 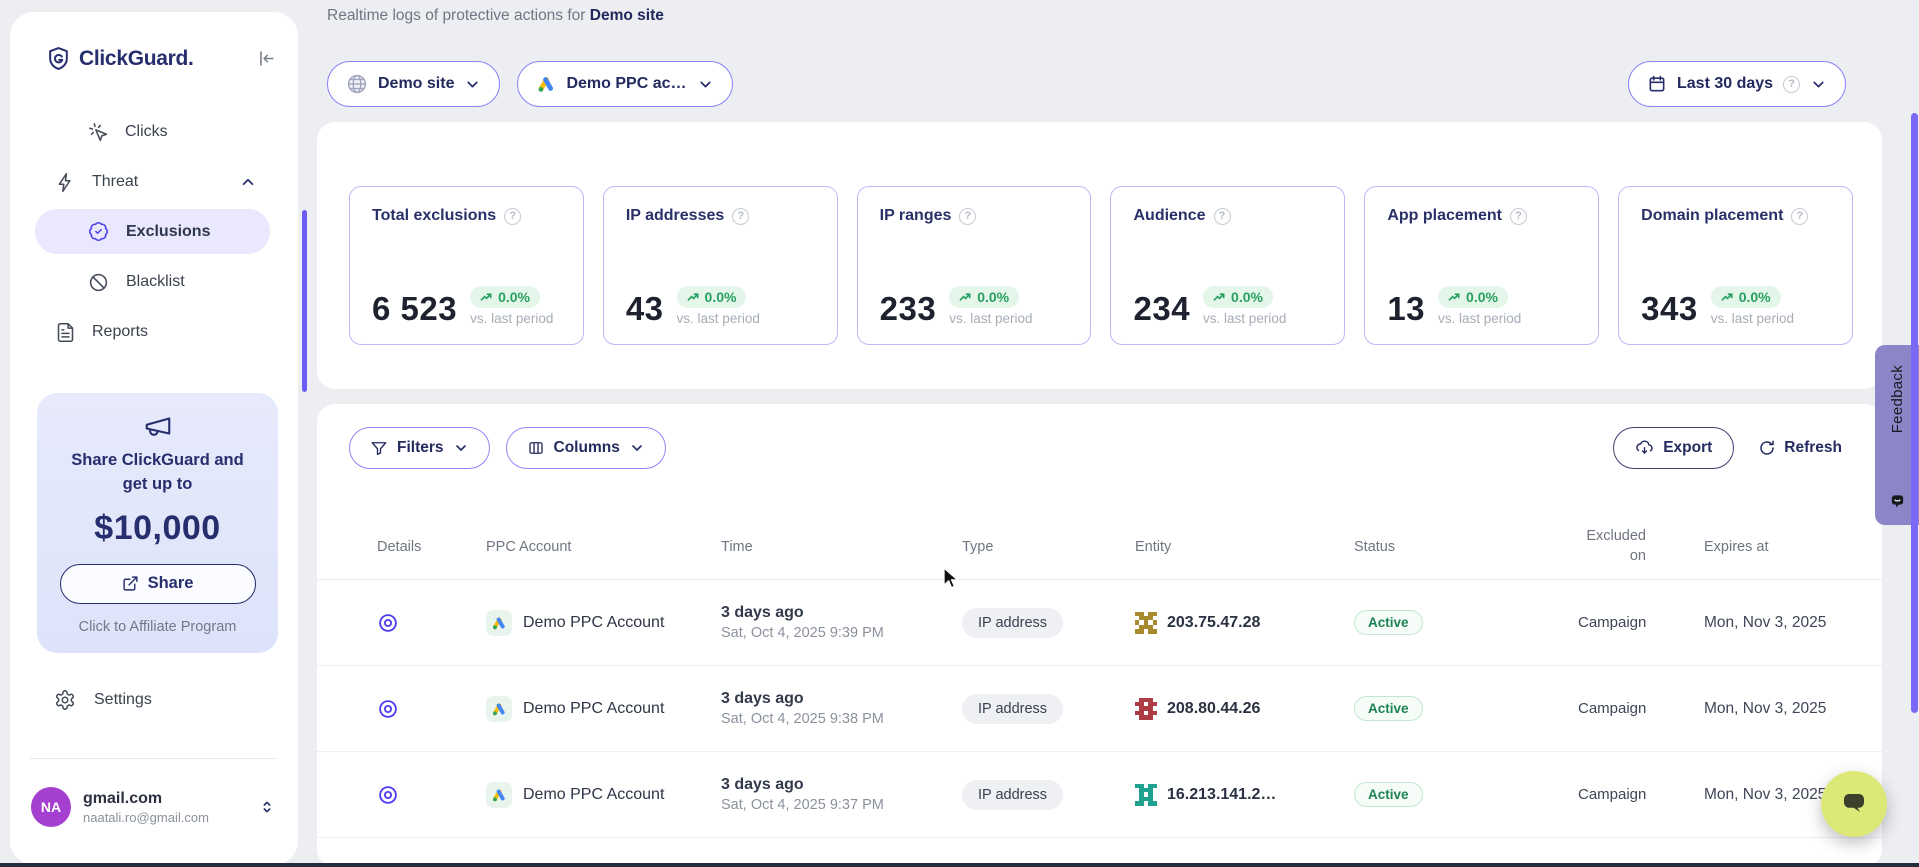 I want to click on sidebar-item-settings: Settings, so click(x=103, y=700).